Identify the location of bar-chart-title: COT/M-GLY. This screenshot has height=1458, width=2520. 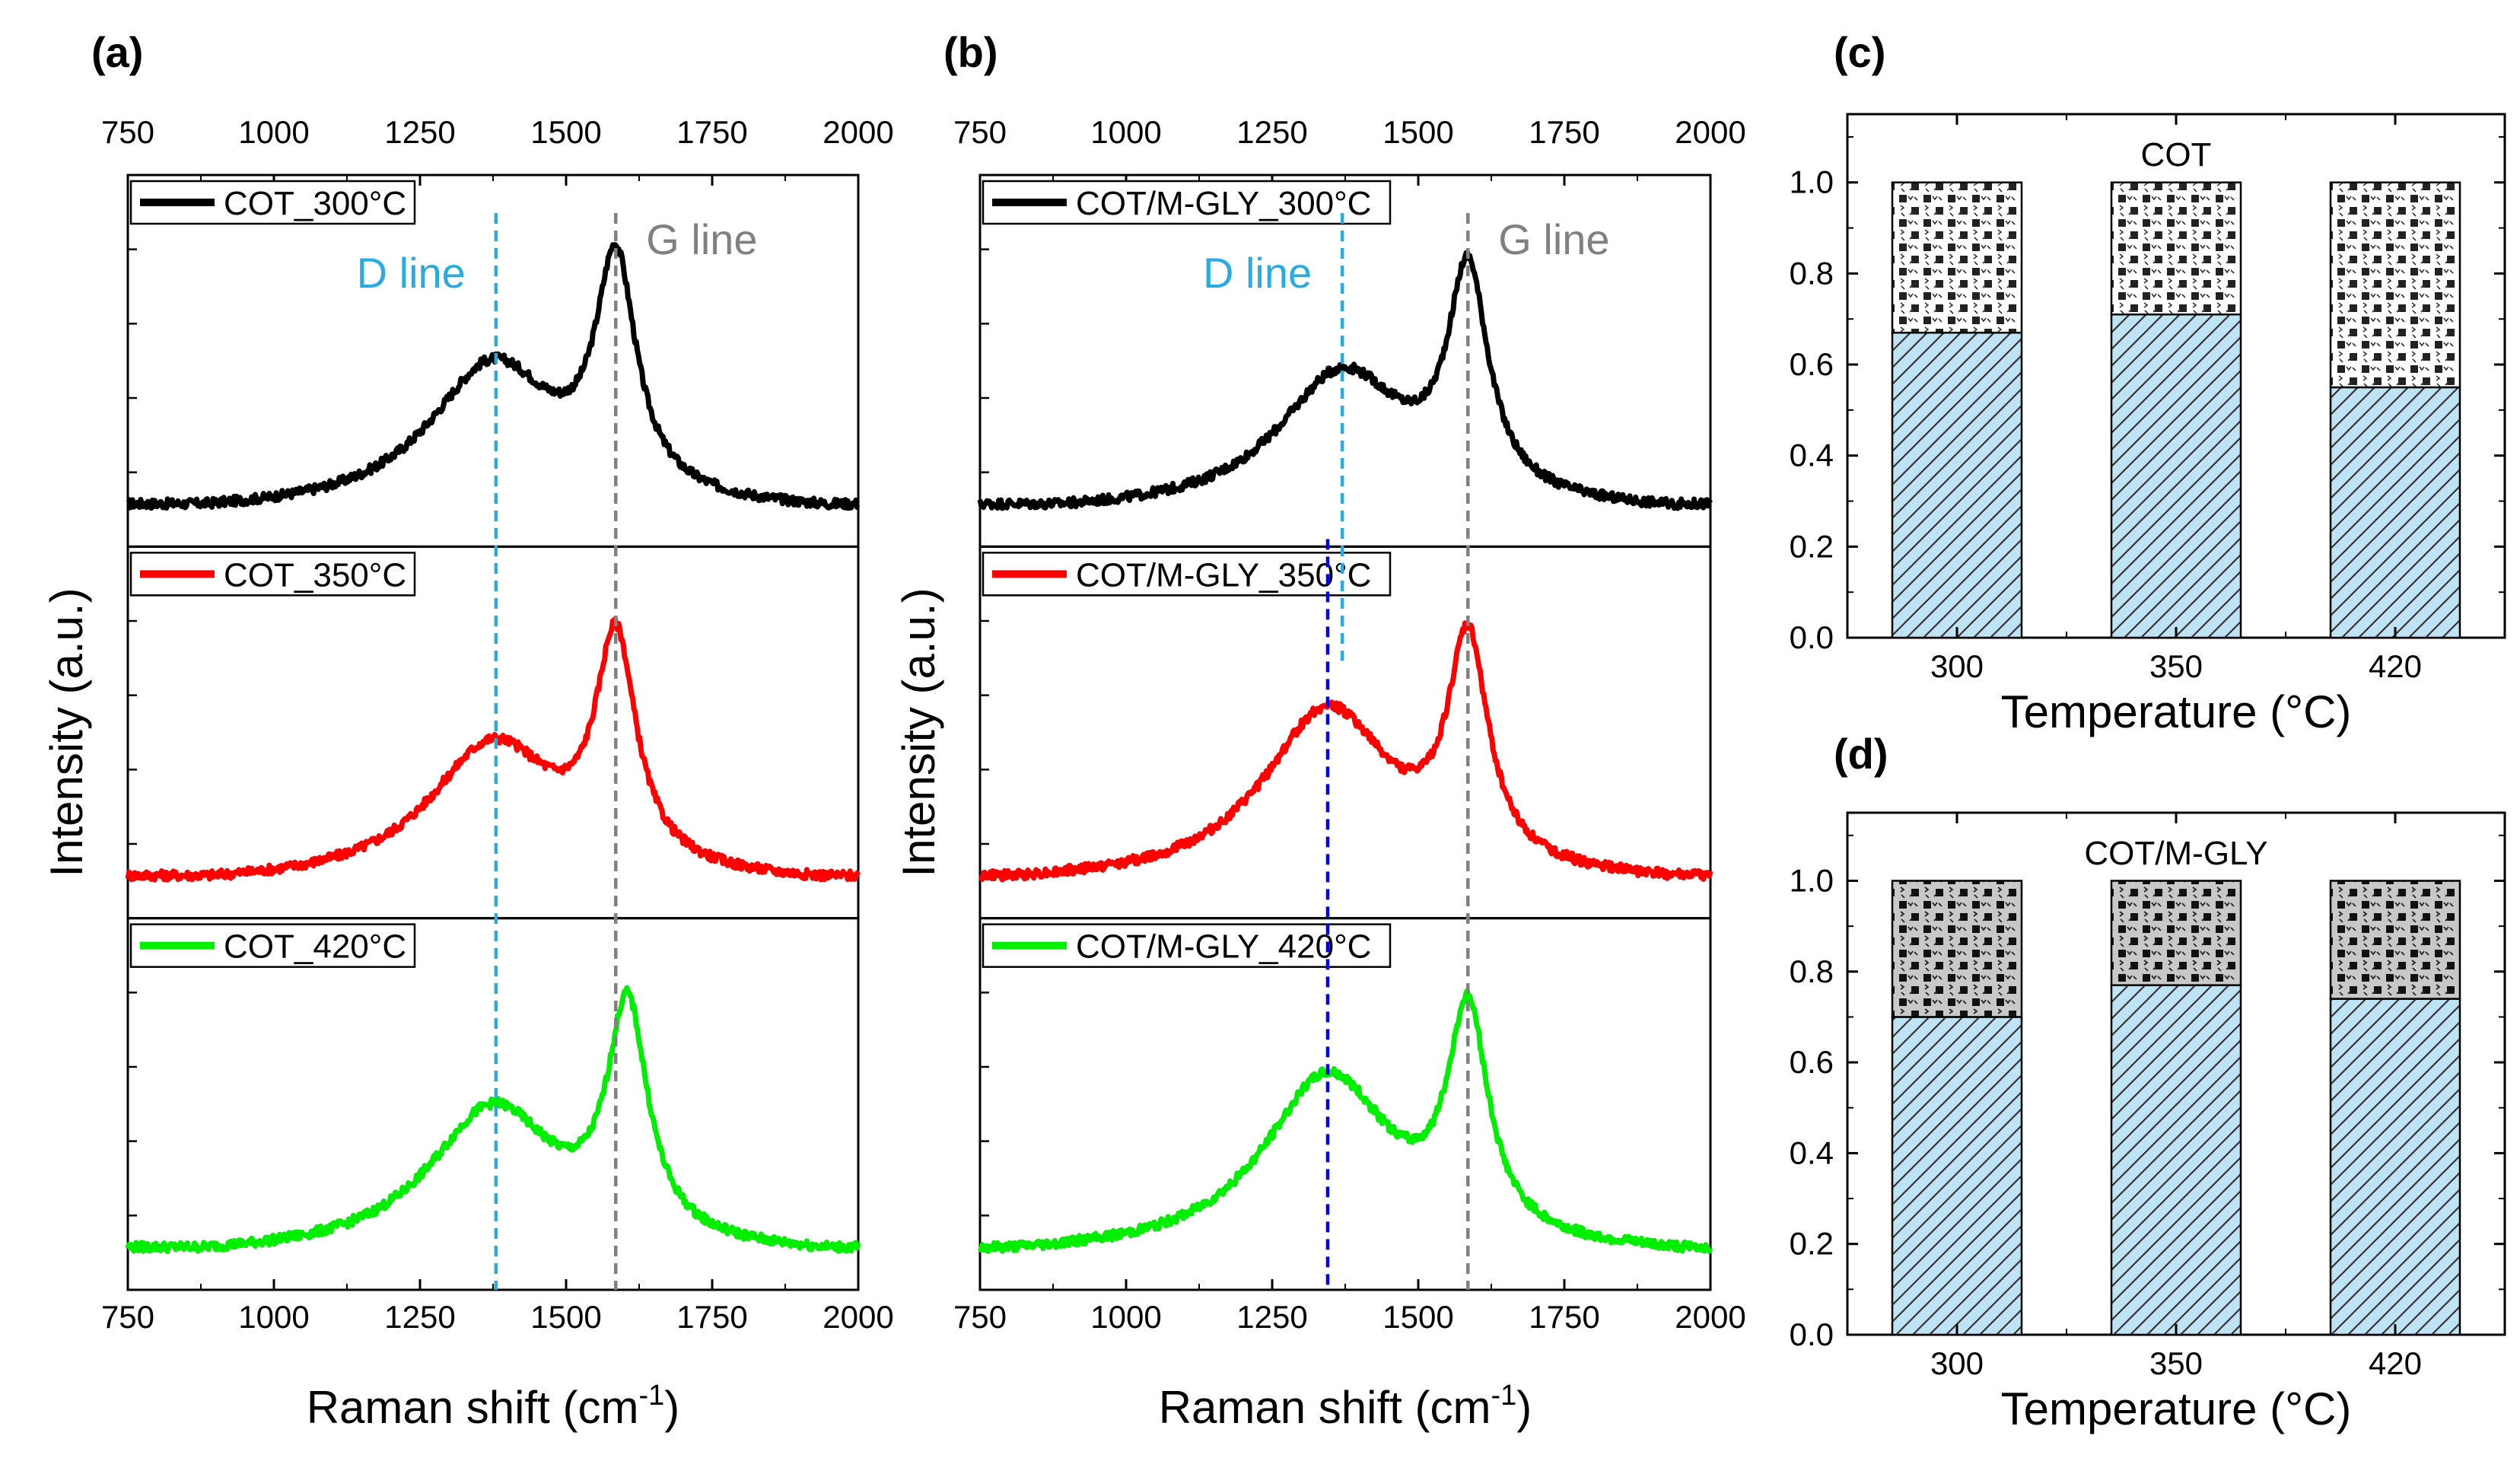
(2175, 854).